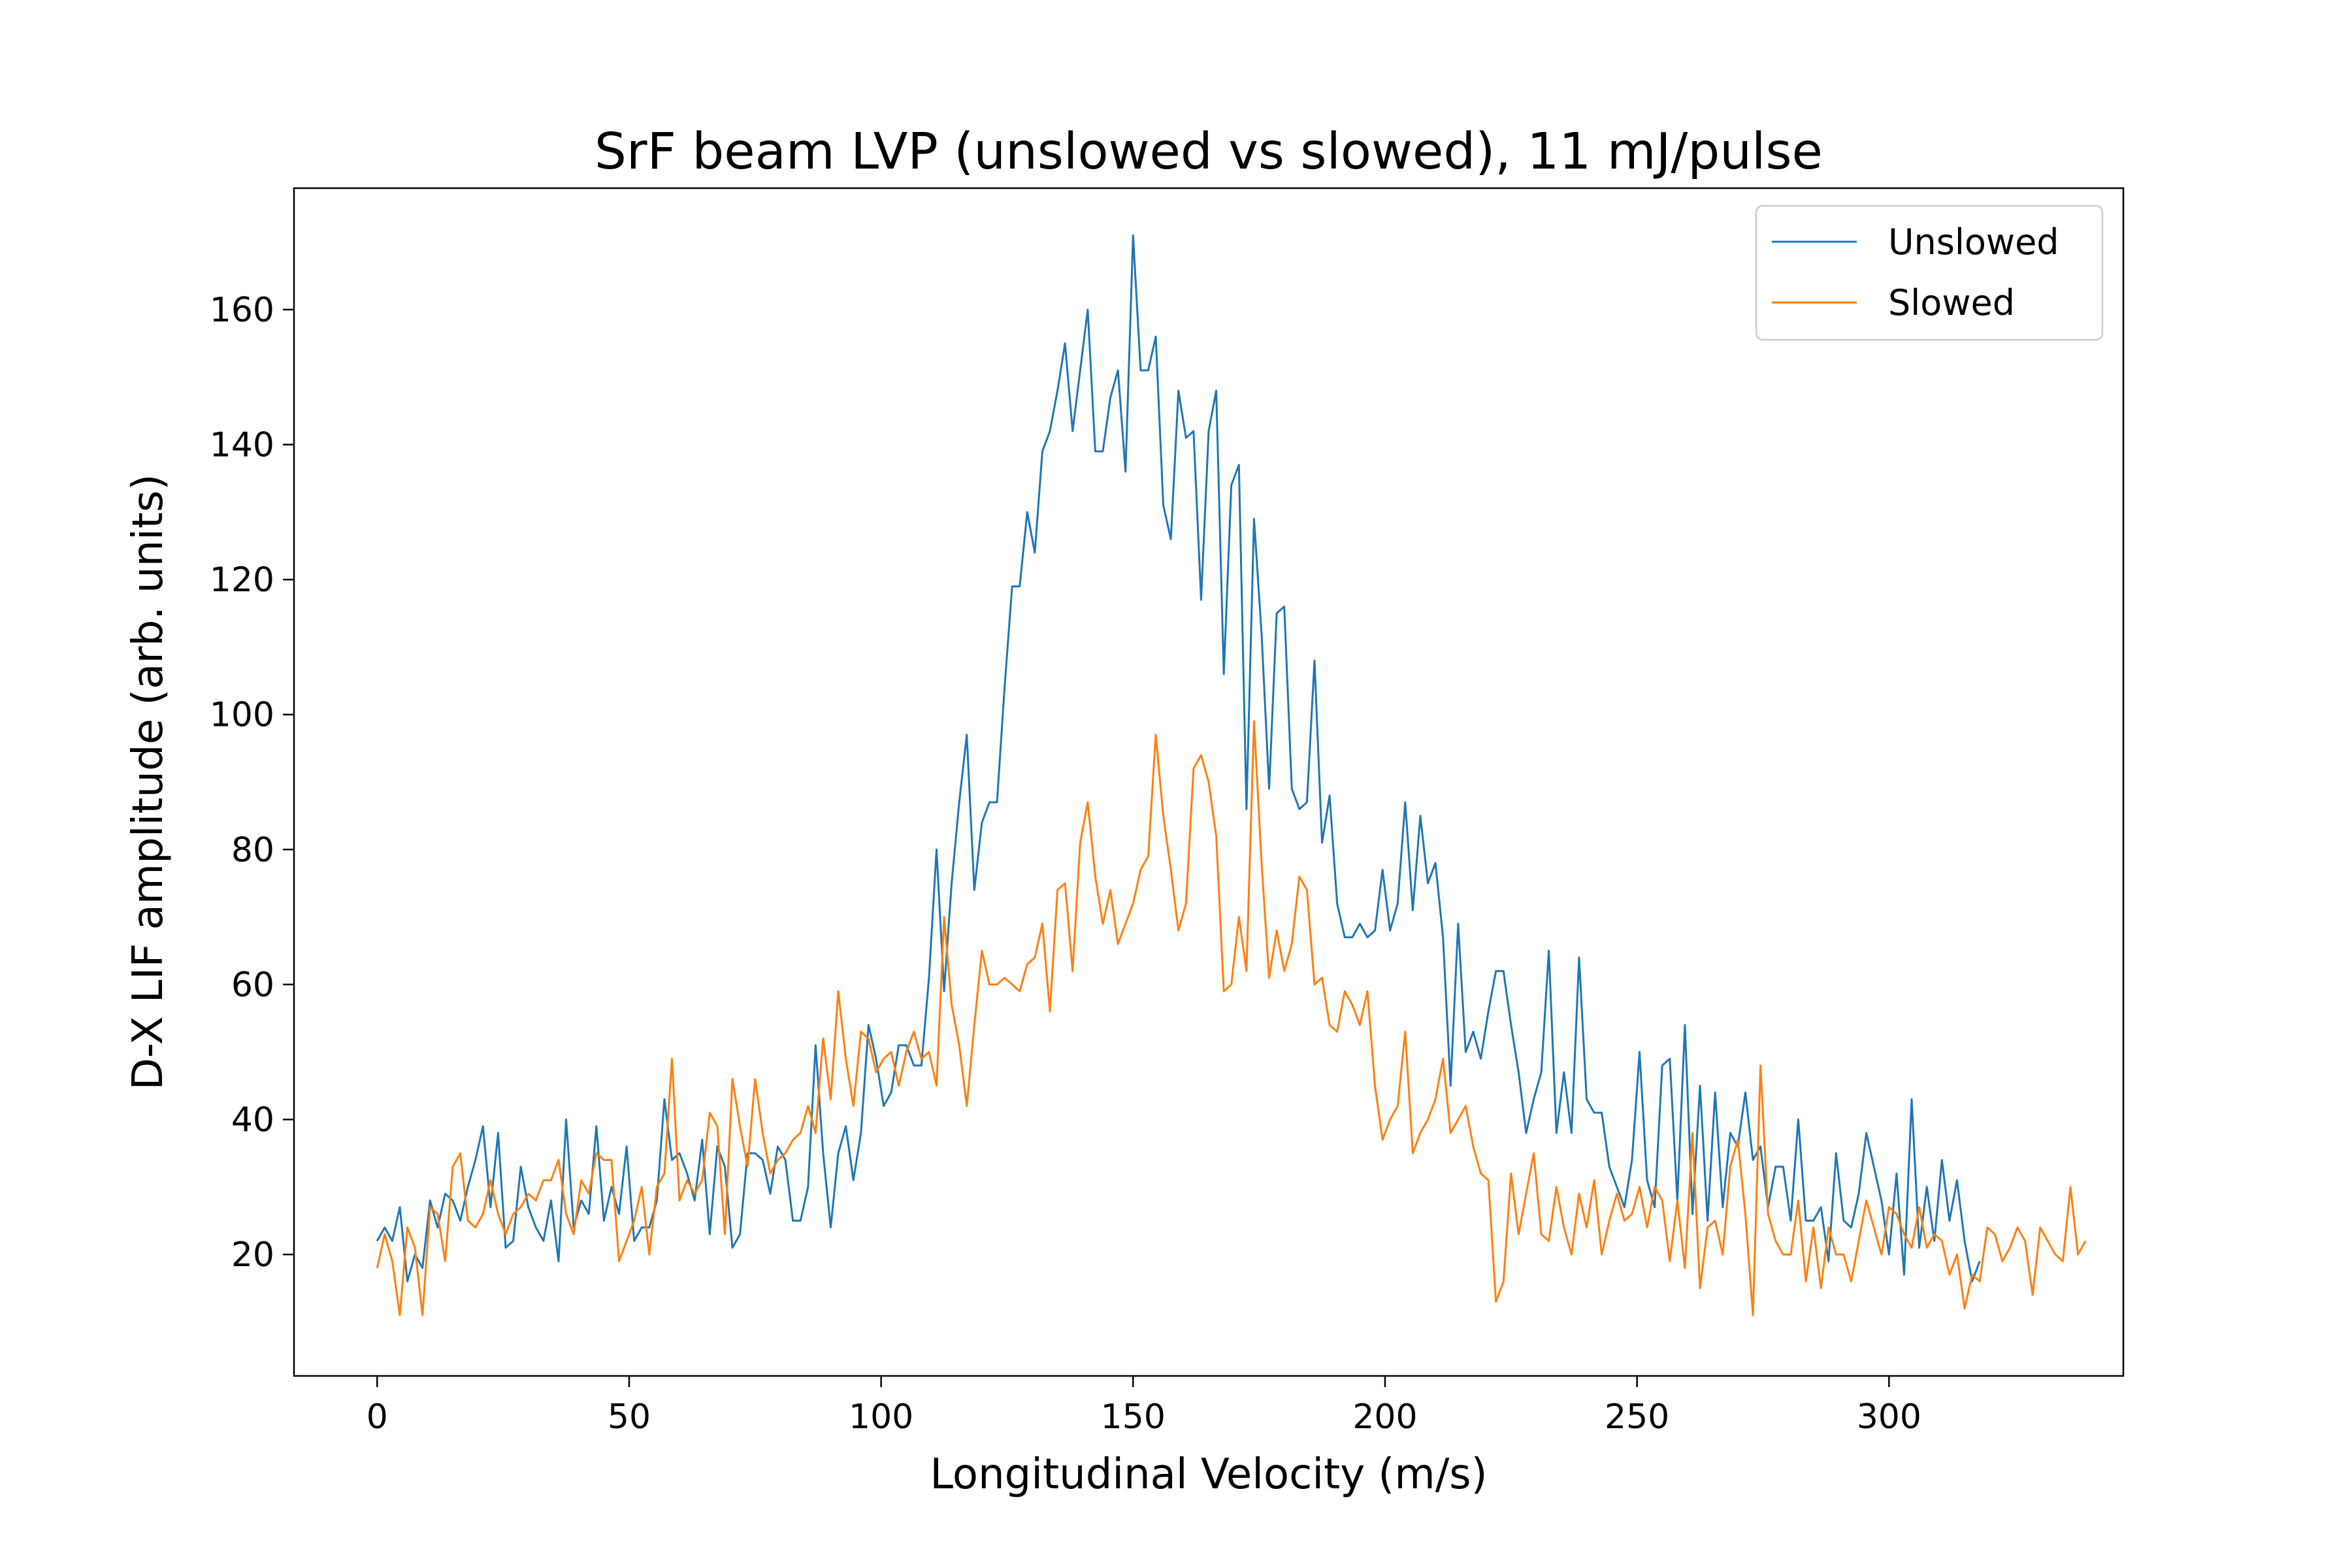 The image size is (2352, 1568). What do you see at coordinates (252, 850) in the screenshot?
I see `y-tick-label: 80` at bounding box center [252, 850].